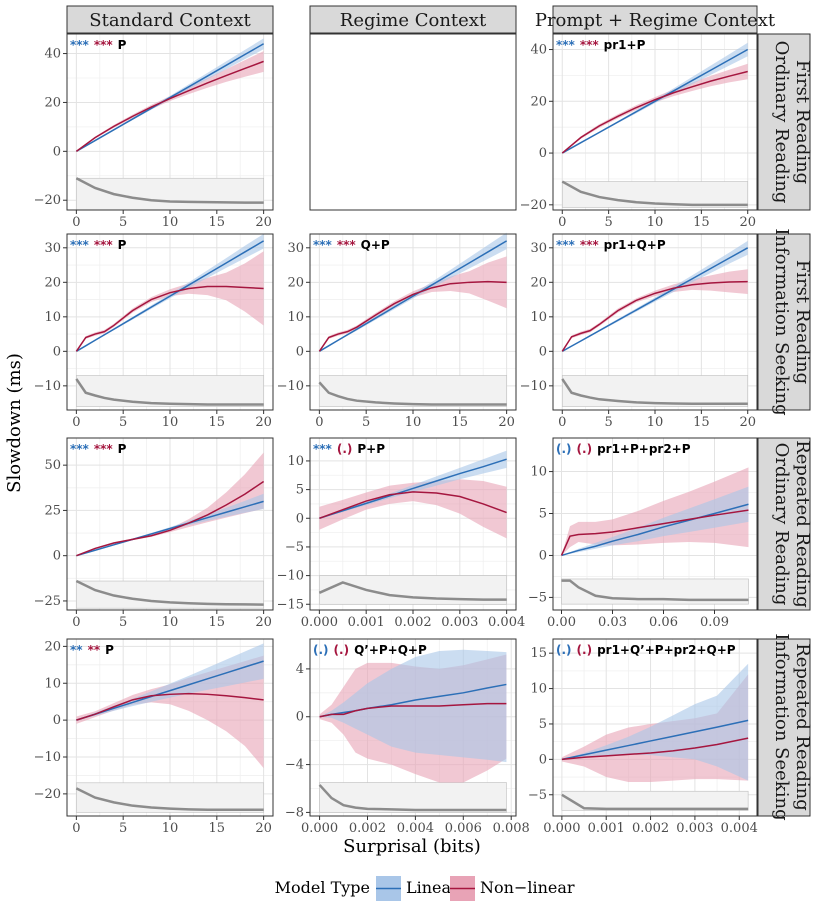 The width and height of the screenshot is (822, 913). What do you see at coordinates (612, 622) in the screenshot?
I see `x-tick-label: 0.03` at bounding box center [612, 622].